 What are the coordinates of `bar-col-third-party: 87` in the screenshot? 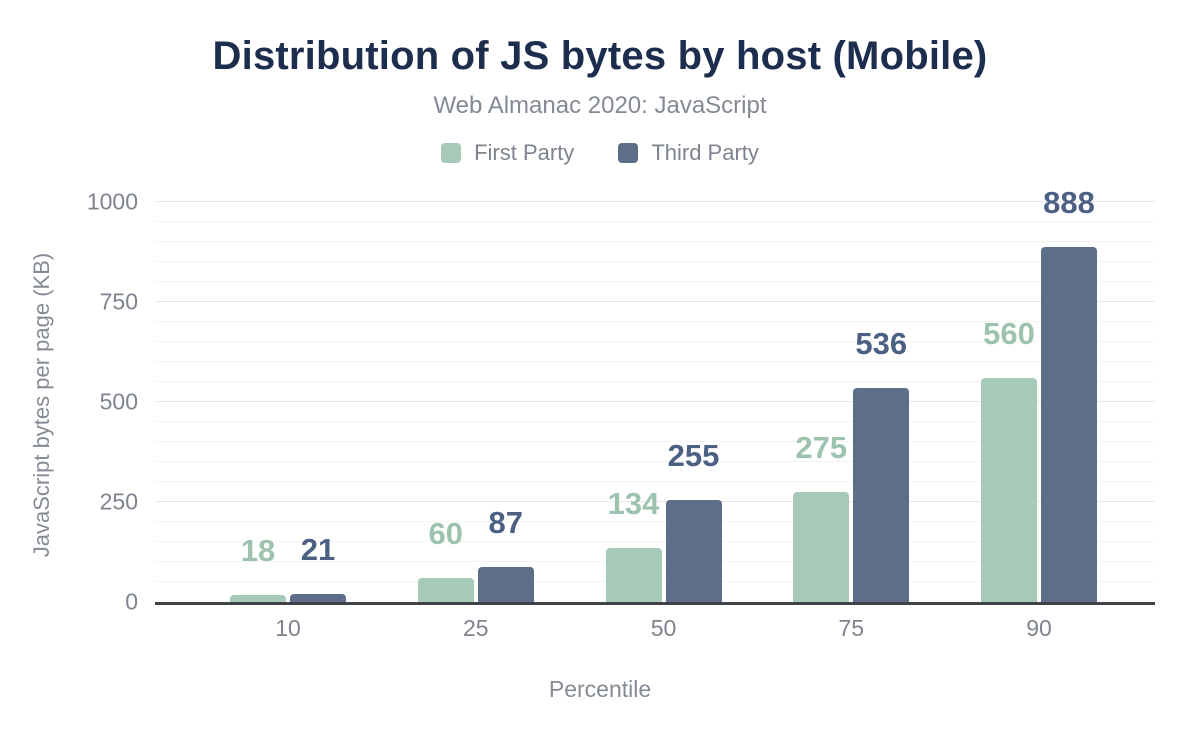 It's located at (505, 553).